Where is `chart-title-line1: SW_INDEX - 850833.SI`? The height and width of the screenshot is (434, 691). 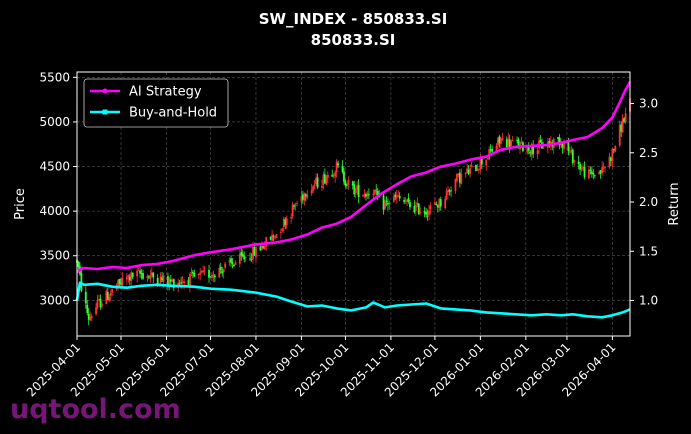 chart-title-line1: SW_INDEX - 850833.SI is located at coordinates (353, 19).